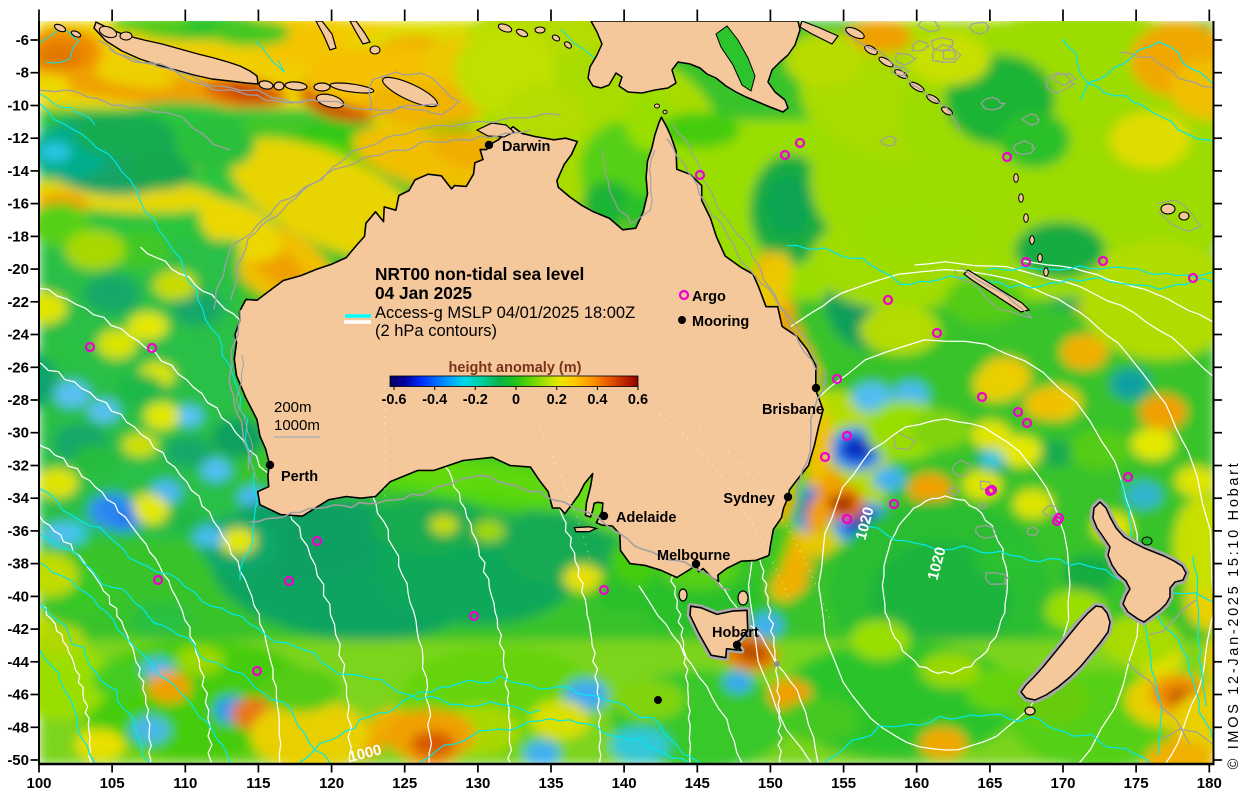  I want to click on svg-text: Argo, so click(709, 297).